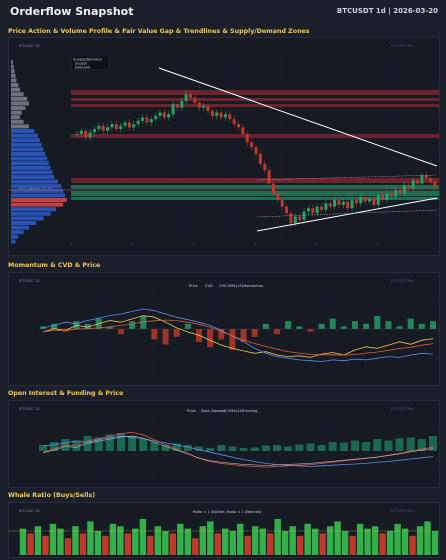 The height and width of the screenshot is (560, 446). Describe the element at coordinates (29, 511) in the screenshot. I see `whale-symbol: BTCUSDT 1D` at that location.